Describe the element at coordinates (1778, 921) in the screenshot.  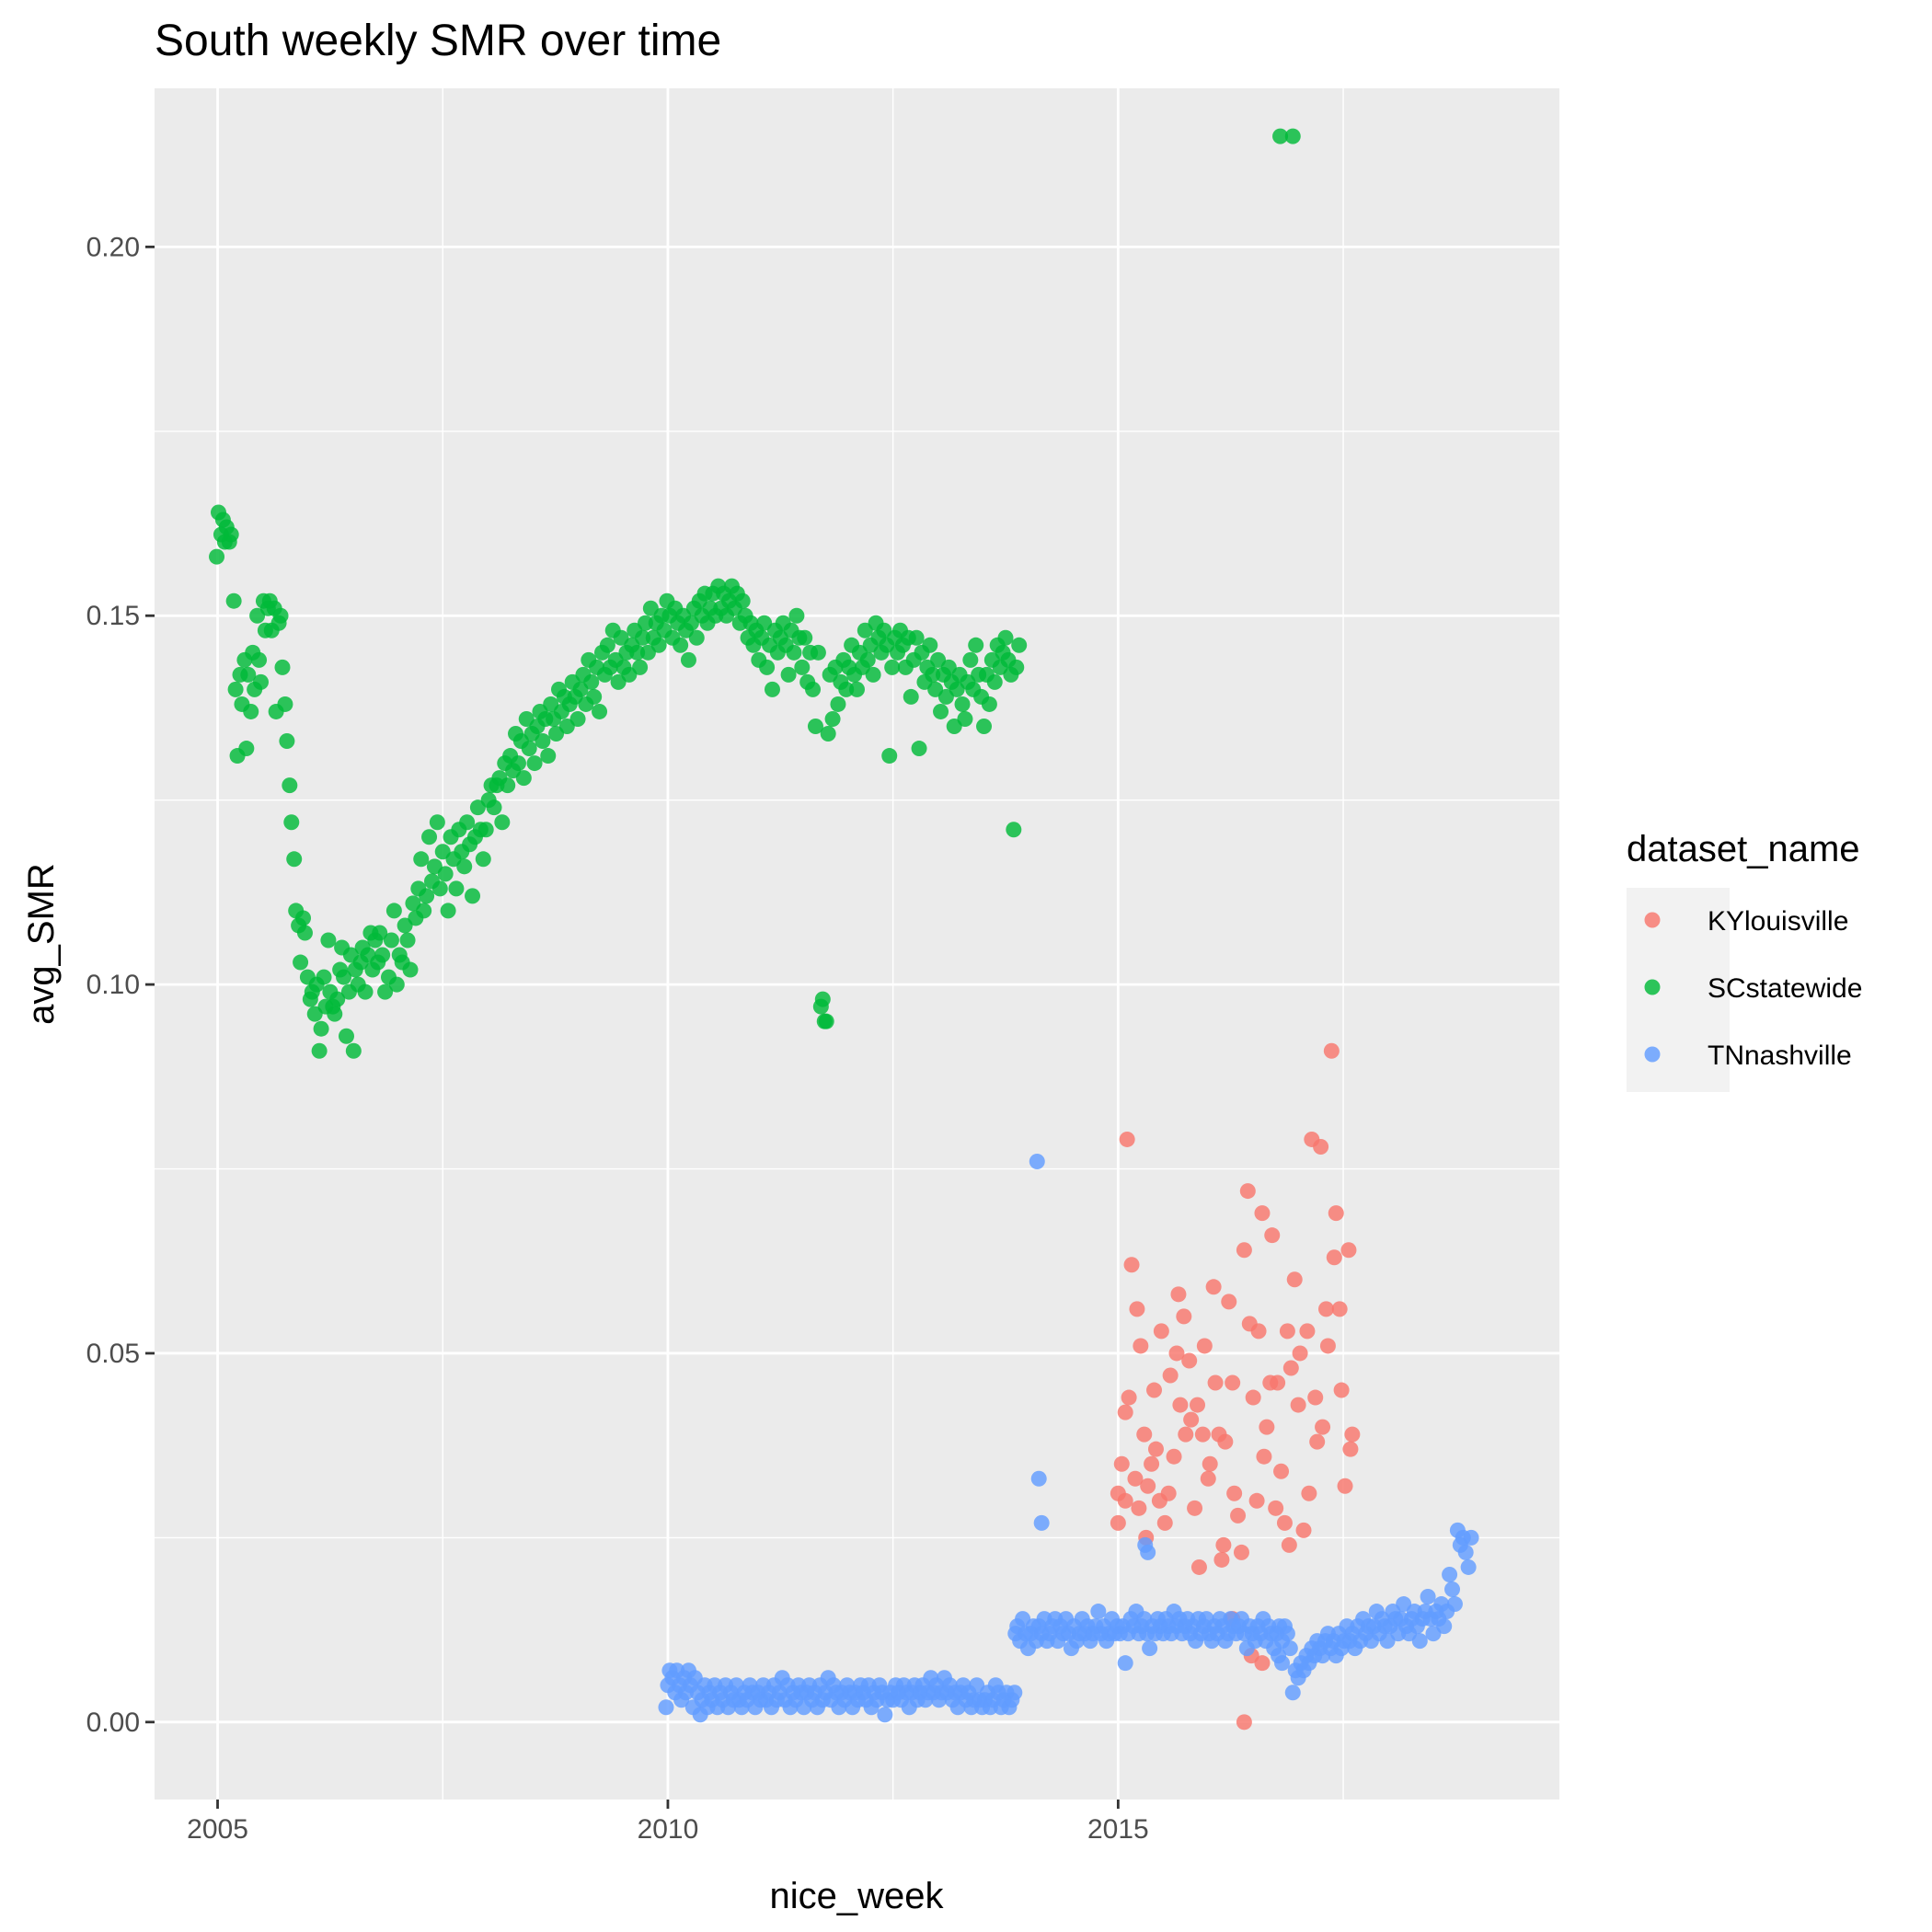
I see `legend-label-KYlouisville: KYlouisville` at that location.